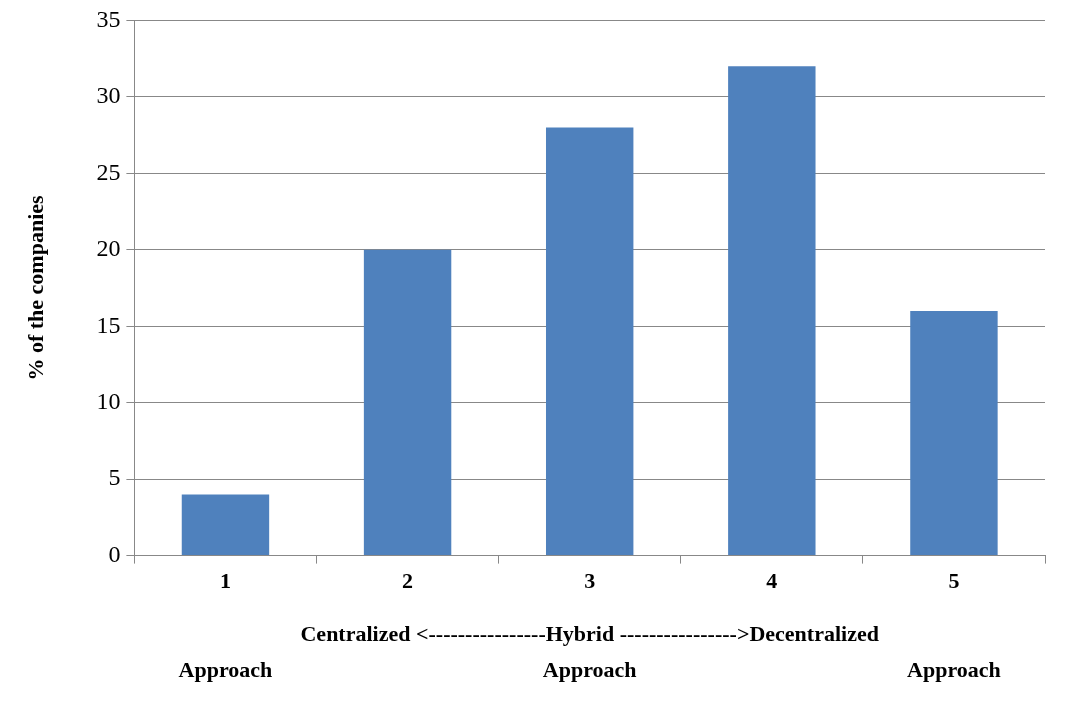  I want to click on y-tick-label: 30, so click(108, 95).